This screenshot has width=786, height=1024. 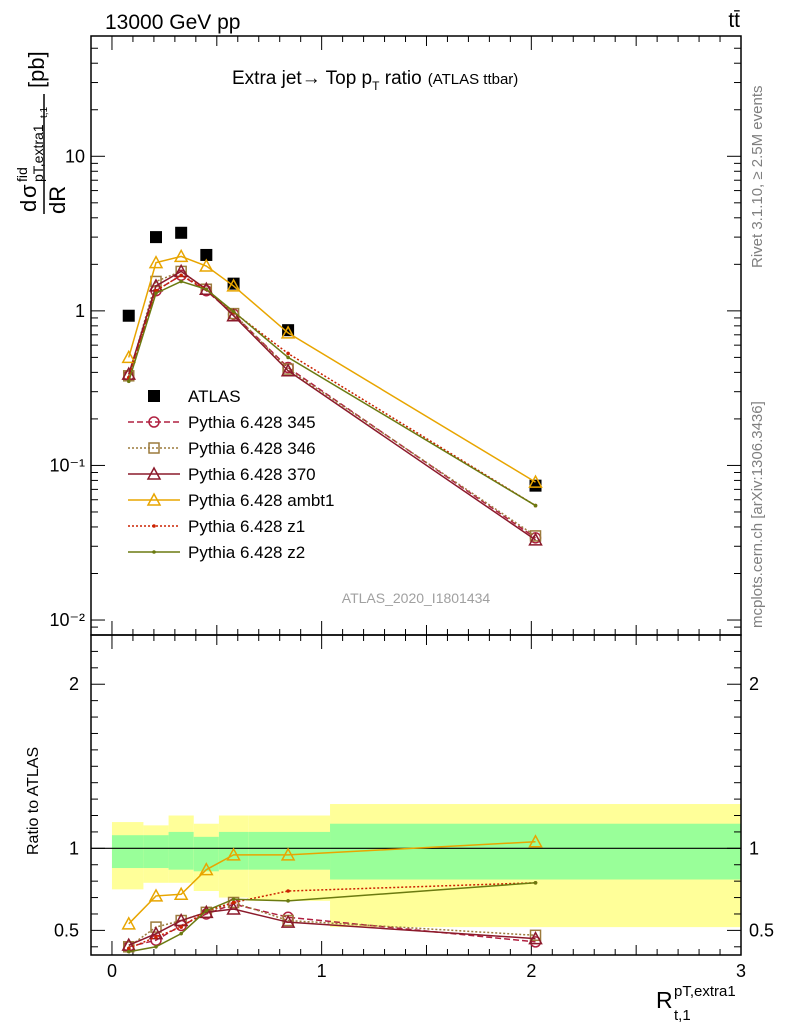 I want to click on energy-label: 13000 GeV pp, so click(x=172, y=22).